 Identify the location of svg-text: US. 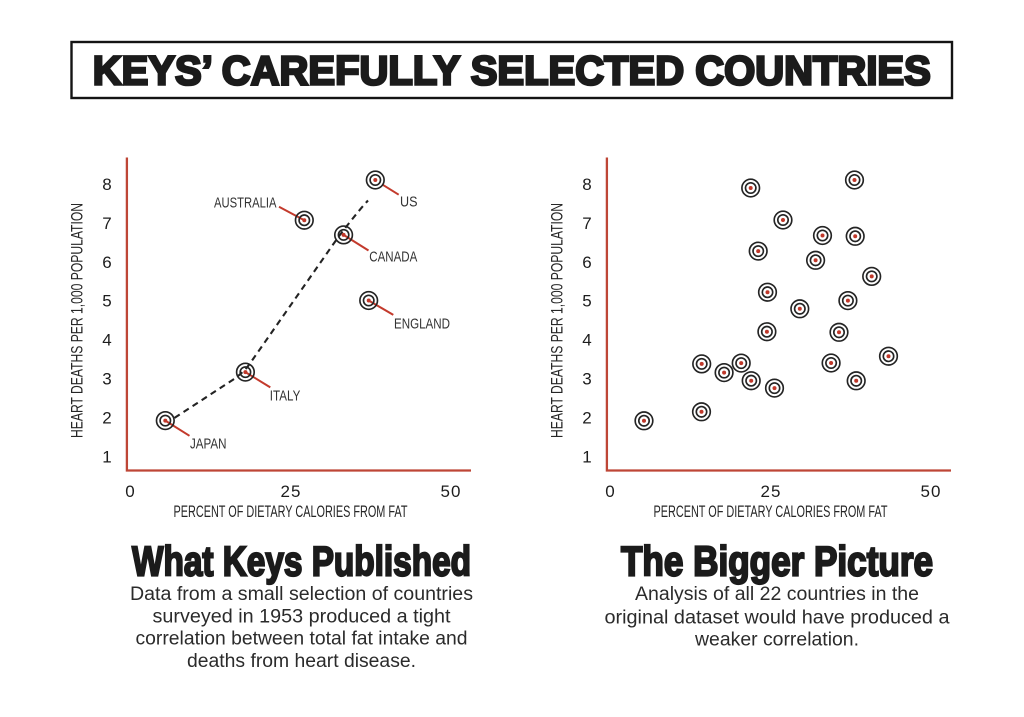
(409, 203).